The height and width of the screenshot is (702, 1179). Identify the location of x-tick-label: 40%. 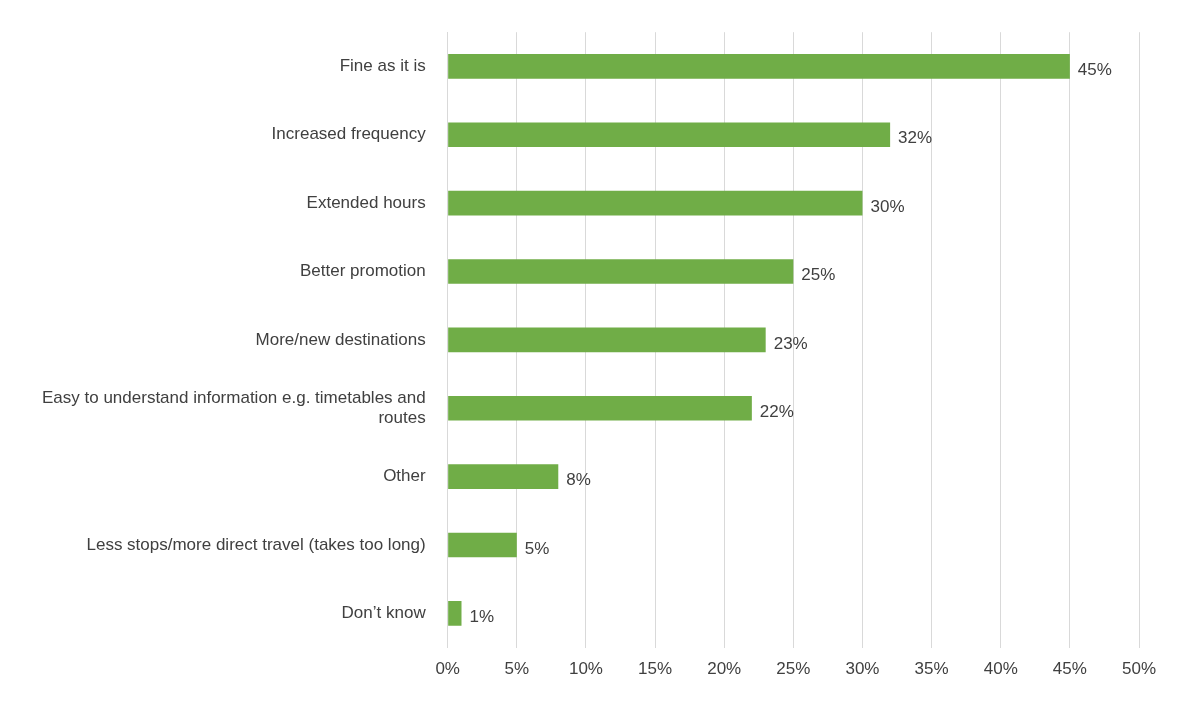
(1000, 669).